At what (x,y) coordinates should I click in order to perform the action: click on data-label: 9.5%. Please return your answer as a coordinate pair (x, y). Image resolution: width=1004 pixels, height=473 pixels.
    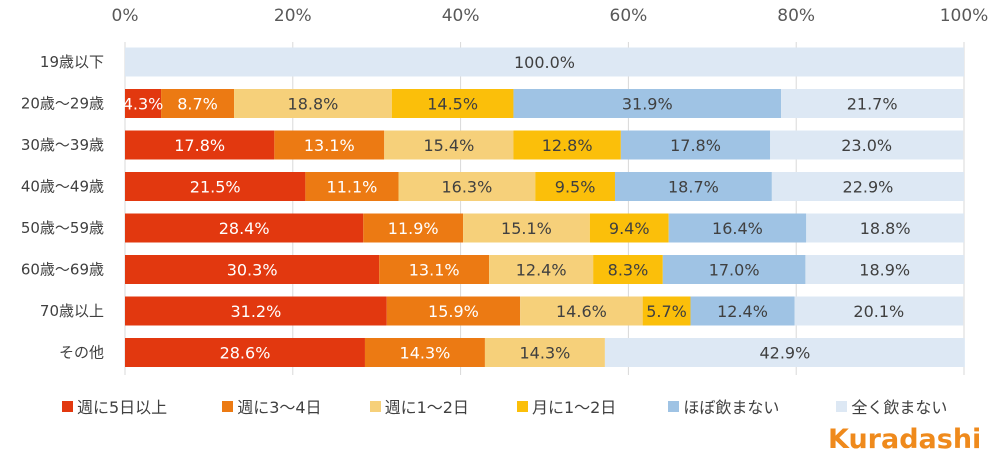
    Looking at the image, I should click on (575, 187).